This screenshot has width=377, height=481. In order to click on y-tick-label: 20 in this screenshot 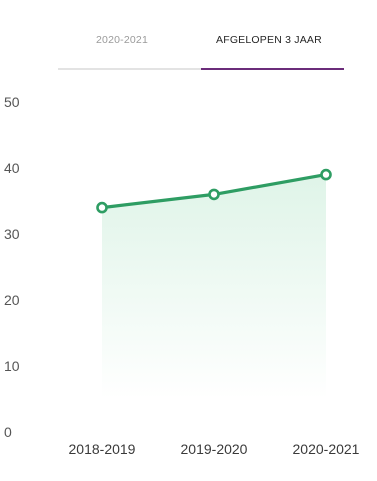, I will do `click(12, 300)`.